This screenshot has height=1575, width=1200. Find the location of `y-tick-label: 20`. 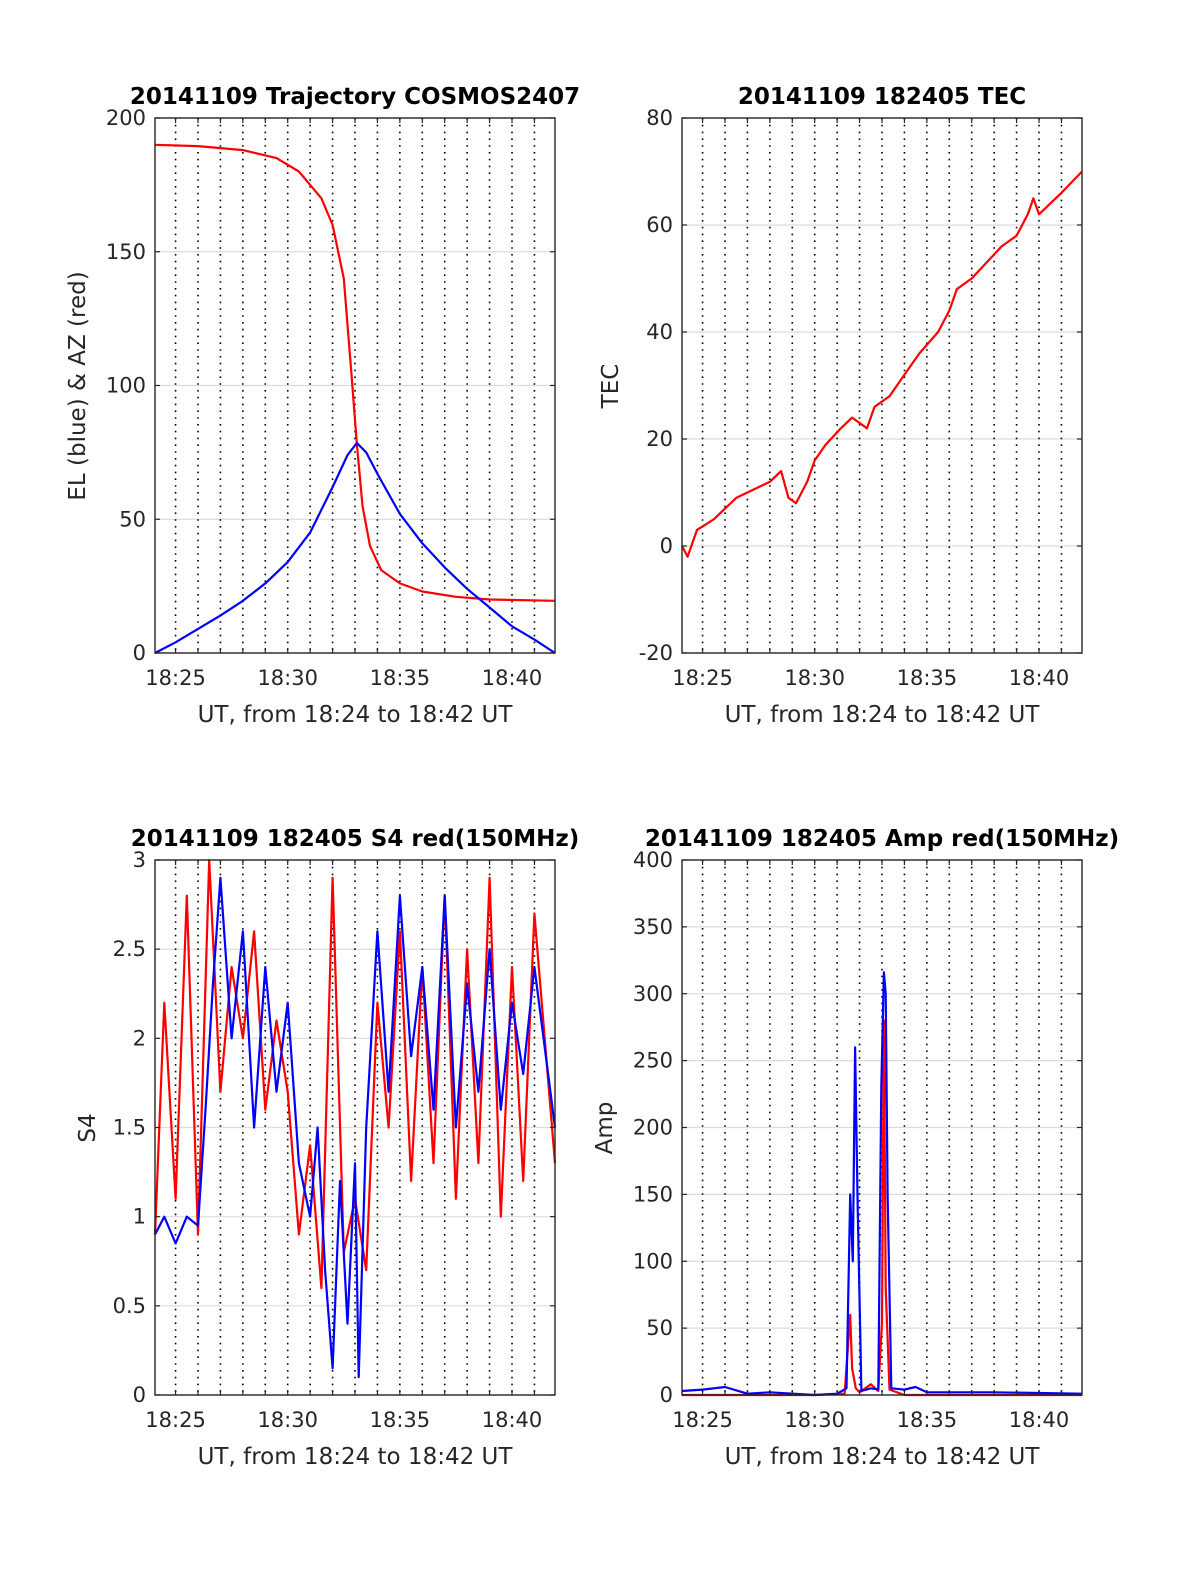

y-tick-label: 20 is located at coordinates (659, 439).